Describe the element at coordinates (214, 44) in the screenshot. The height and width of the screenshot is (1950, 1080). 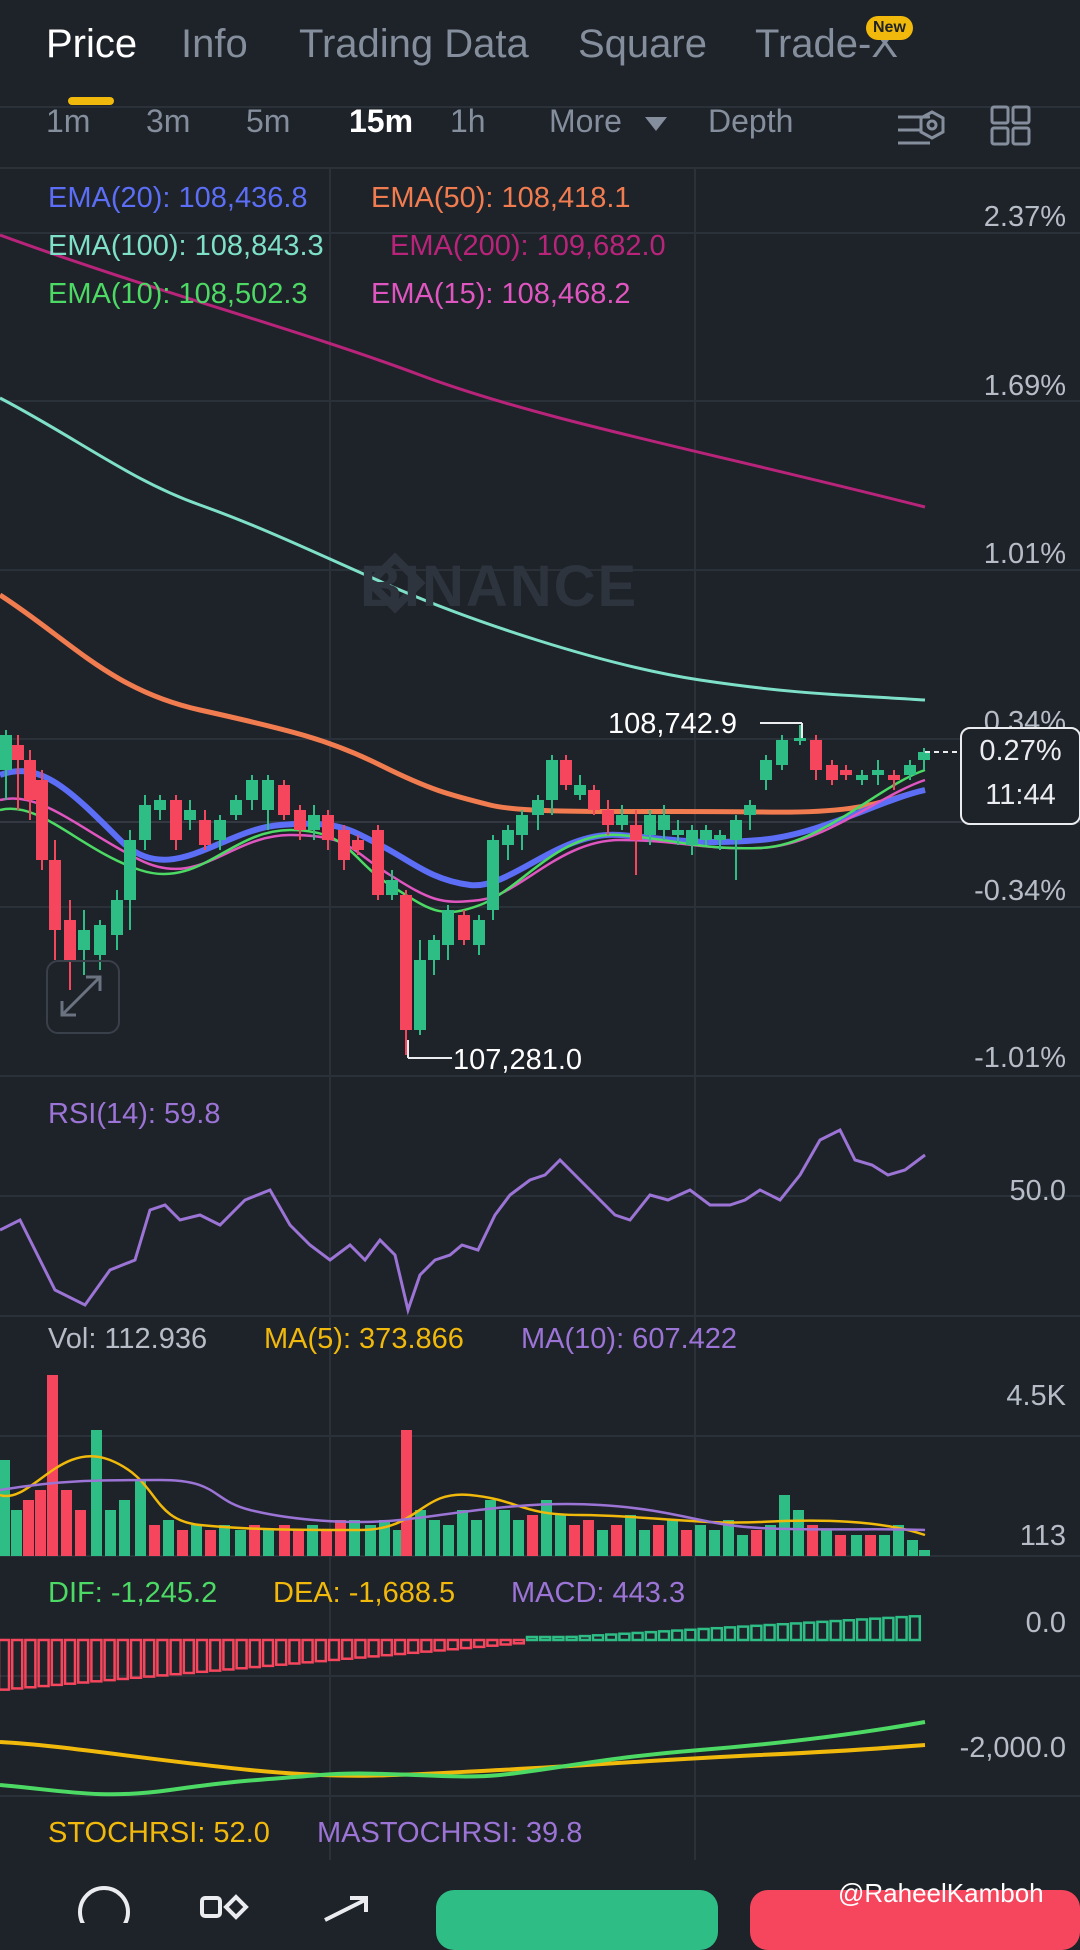
I see `tab-info: Info` at that location.